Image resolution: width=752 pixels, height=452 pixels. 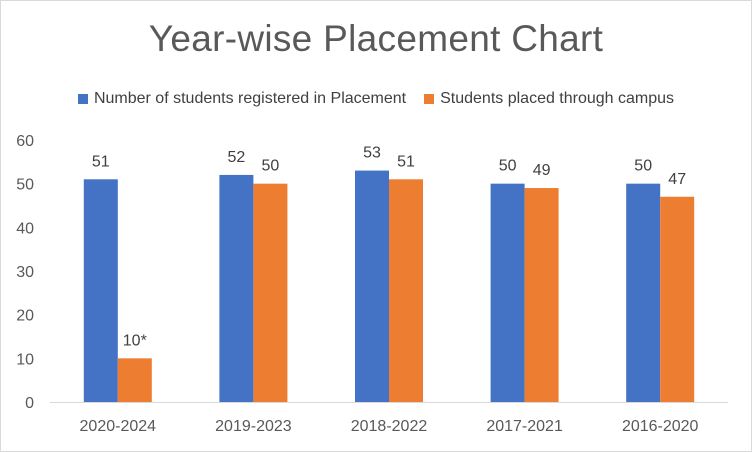 I want to click on chart-title: Year-wise Placement Chart, so click(x=376, y=38).